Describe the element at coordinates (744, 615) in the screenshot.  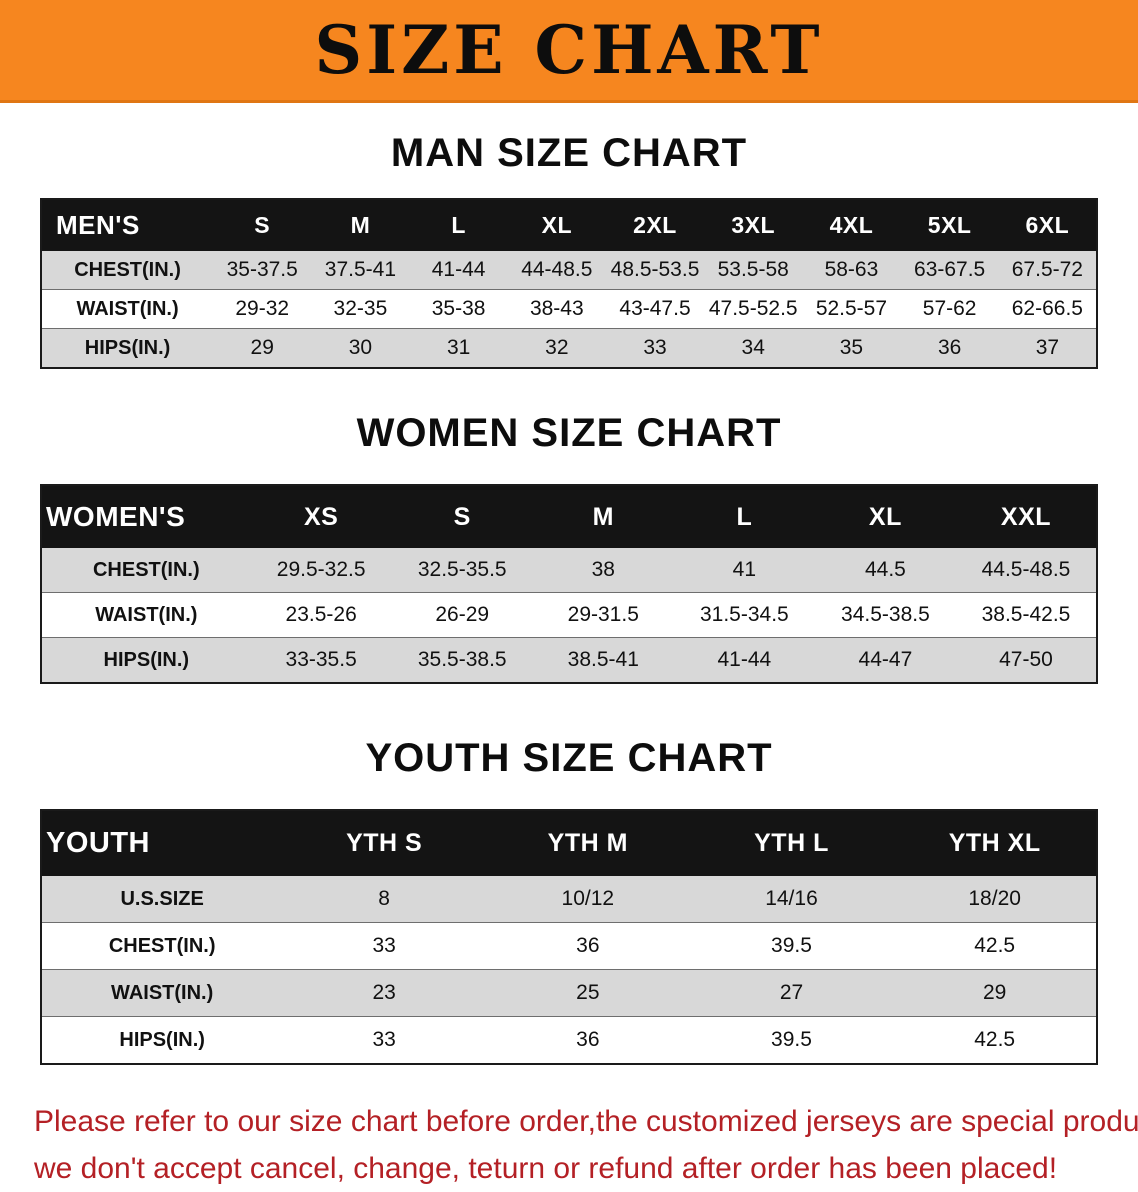
I see `value-cell: 31.5-34.5` at that location.